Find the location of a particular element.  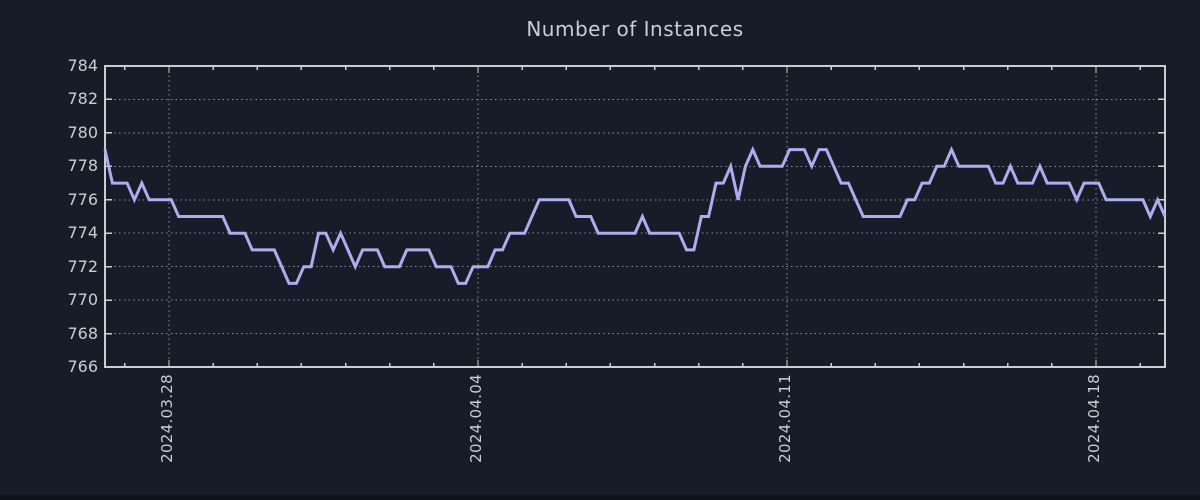

y-tick-label: 770 is located at coordinates (82, 299).